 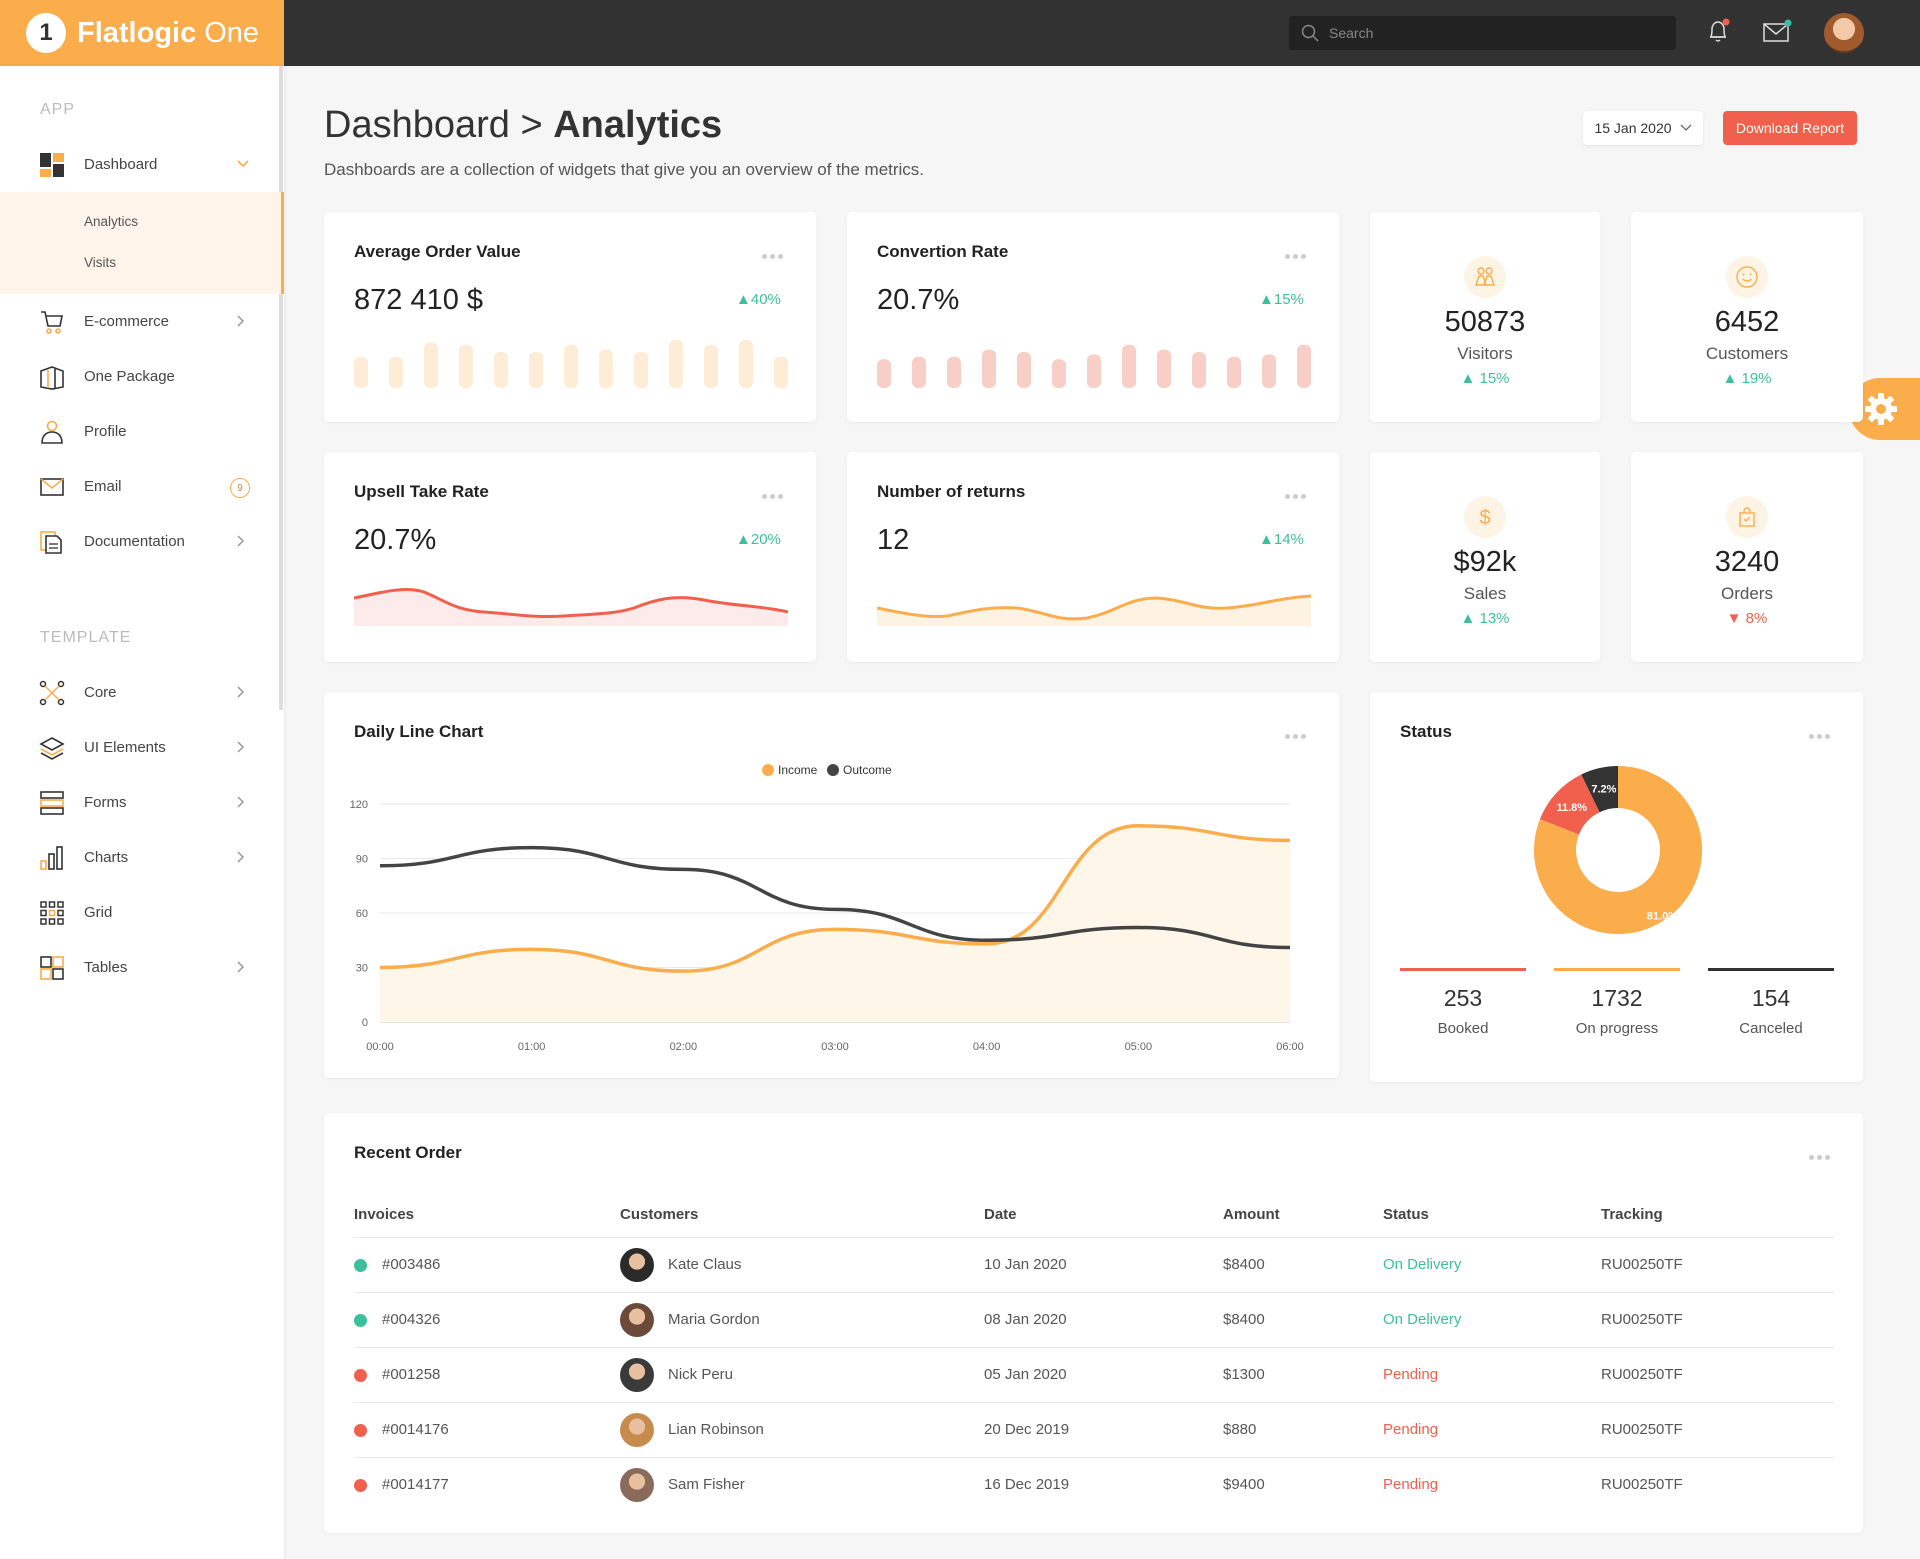 What do you see at coordinates (802, 1215) in the screenshot?
I see `column-header: Customers` at bounding box center [802, 1215].